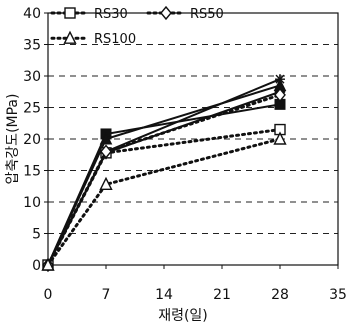 The image size is (348, 326). I want to click on legend: PRG30RG50RG100RS30RS50RS100, so click(137, 26).